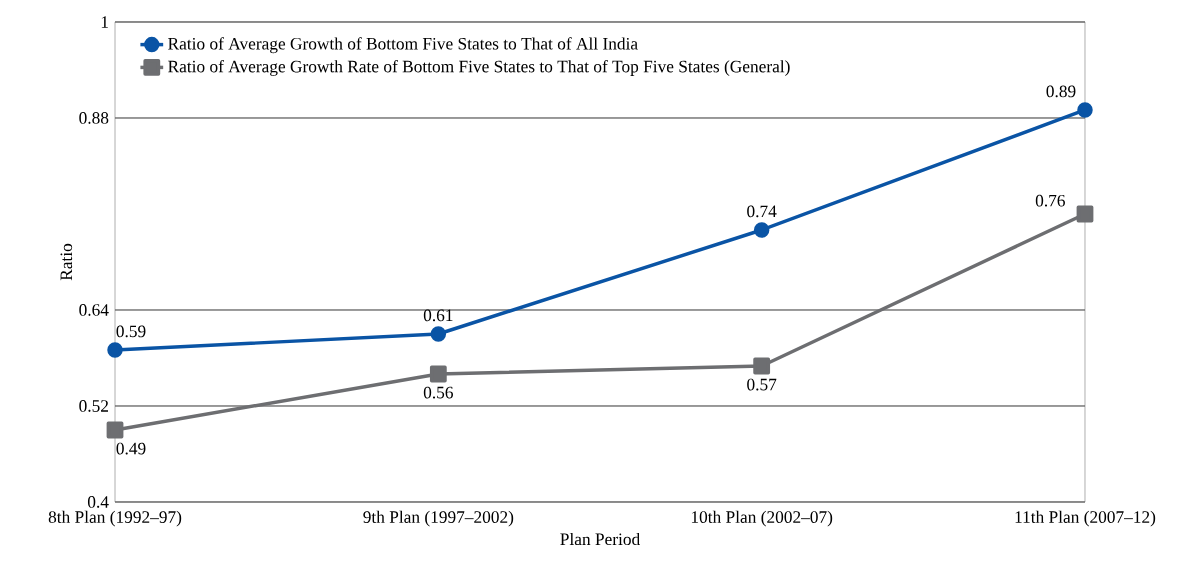 The image size is (1186, 574). What do you see at coordinates (1085, 518) in the screenshot?
I see `x-tick-label: 11th Plan (2007–12)` at bounding box center [1085, 518].